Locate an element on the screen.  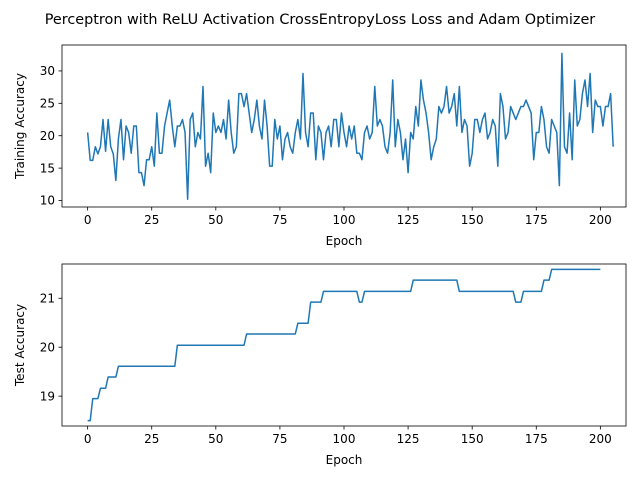
train-y-axis-label: Training Accuracy is located at coordinates (20, 126).